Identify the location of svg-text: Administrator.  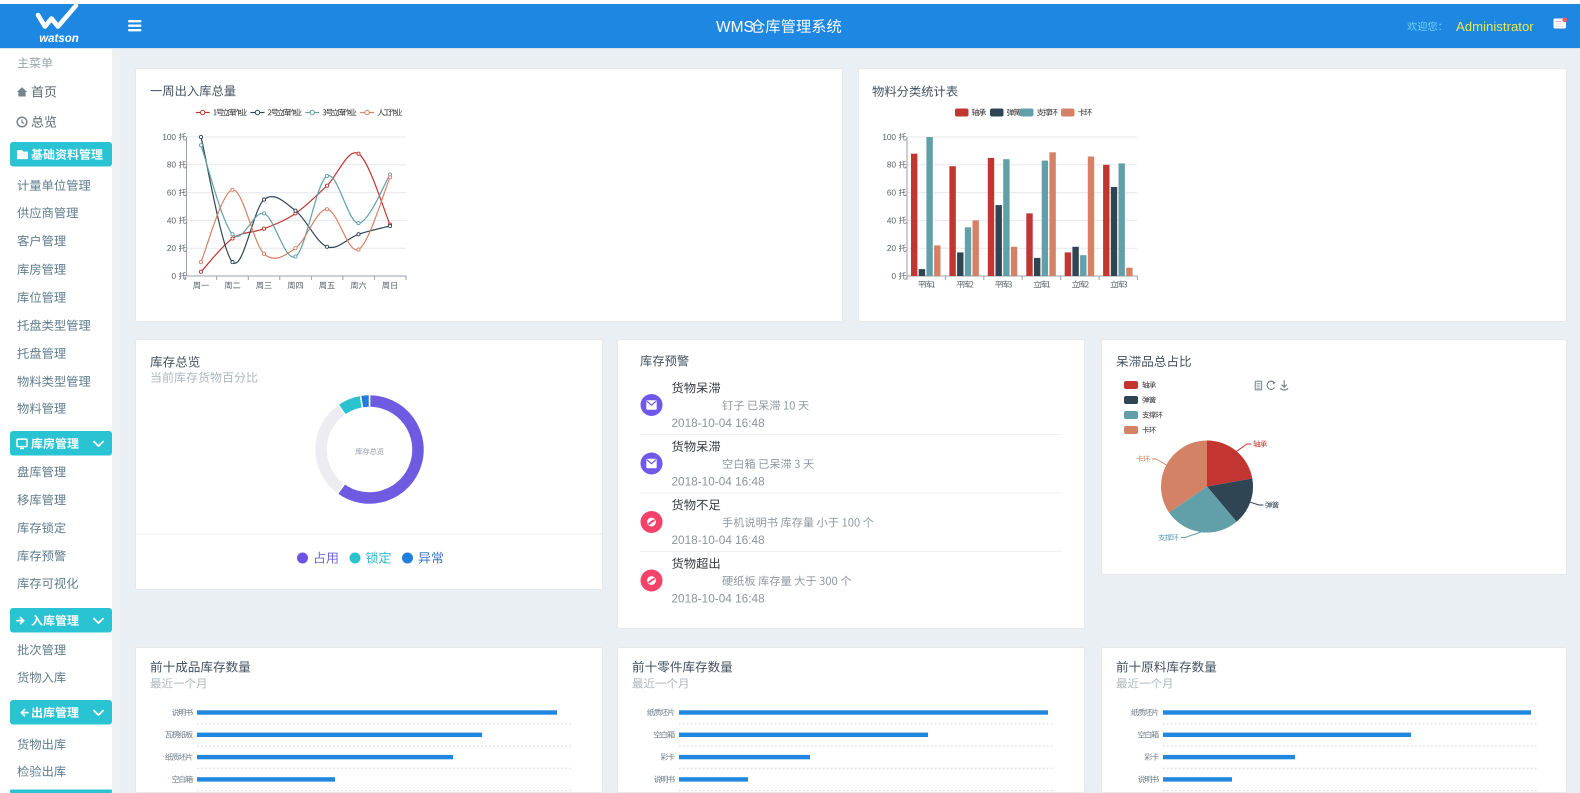
(1495, 26).